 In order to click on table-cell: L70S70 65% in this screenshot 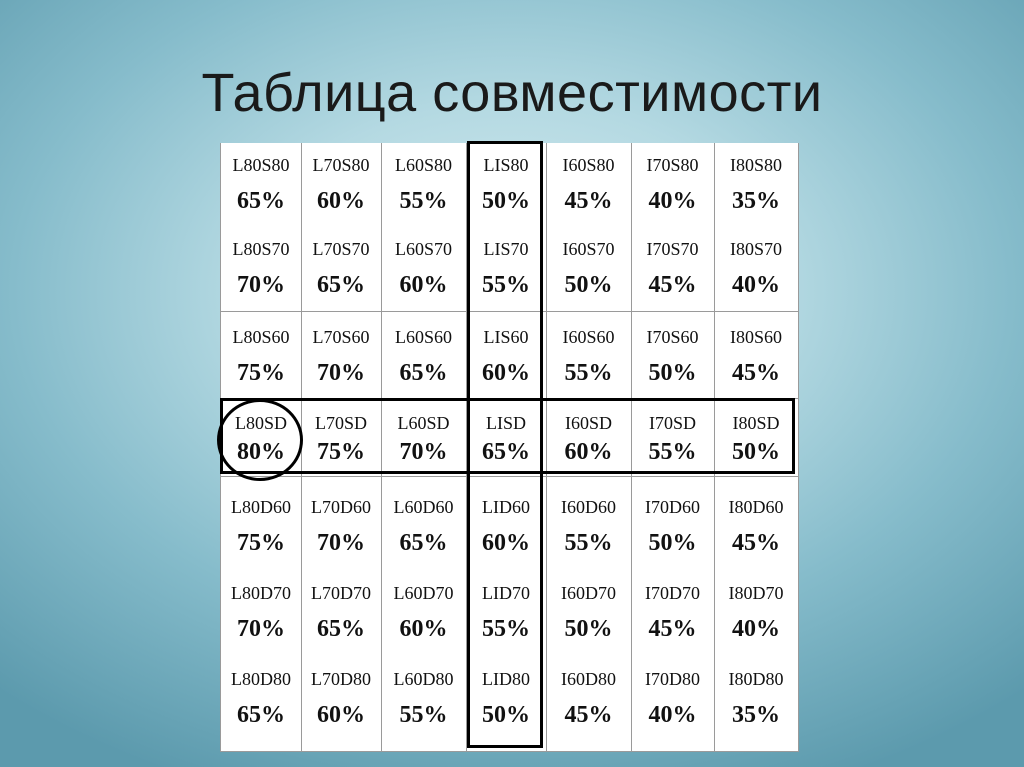, I will do `click(341, 269)`.